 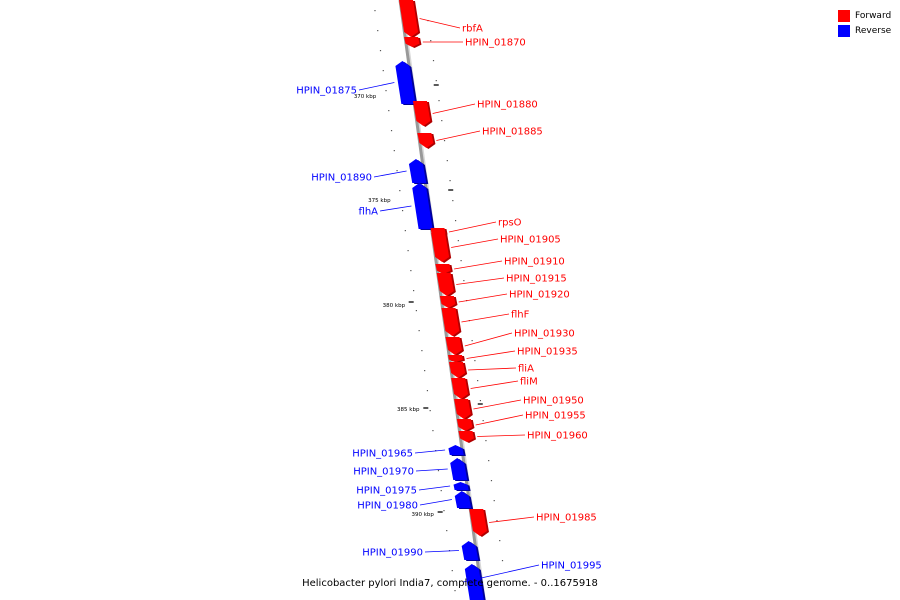 I want to click on gene-label: flhF, so click(x=520, y=315).